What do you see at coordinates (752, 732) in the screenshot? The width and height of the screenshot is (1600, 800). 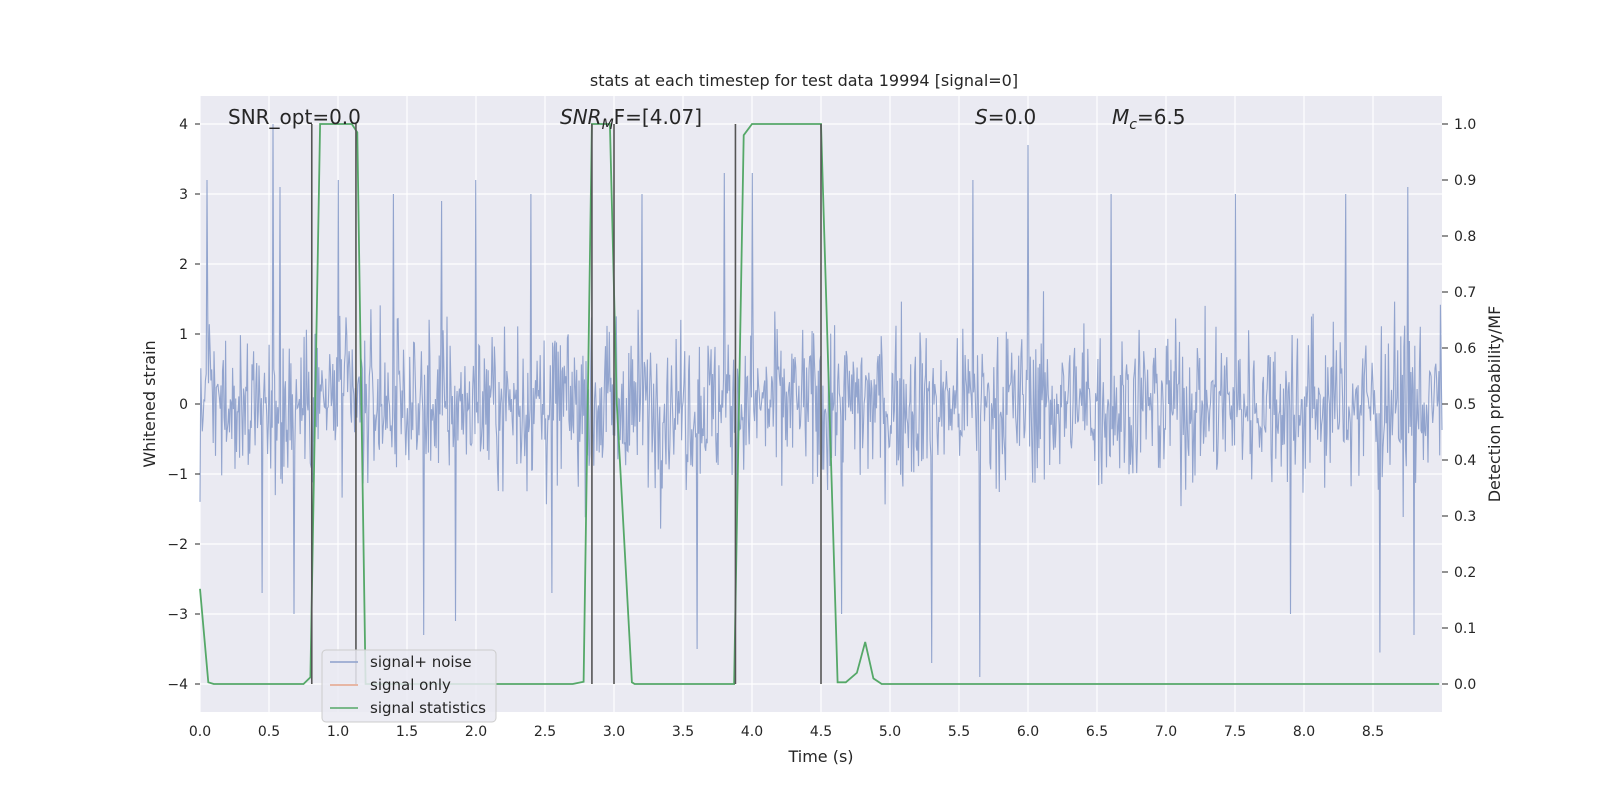 I see `x-tick-label: 4.0` at bounding box center [752, 732].